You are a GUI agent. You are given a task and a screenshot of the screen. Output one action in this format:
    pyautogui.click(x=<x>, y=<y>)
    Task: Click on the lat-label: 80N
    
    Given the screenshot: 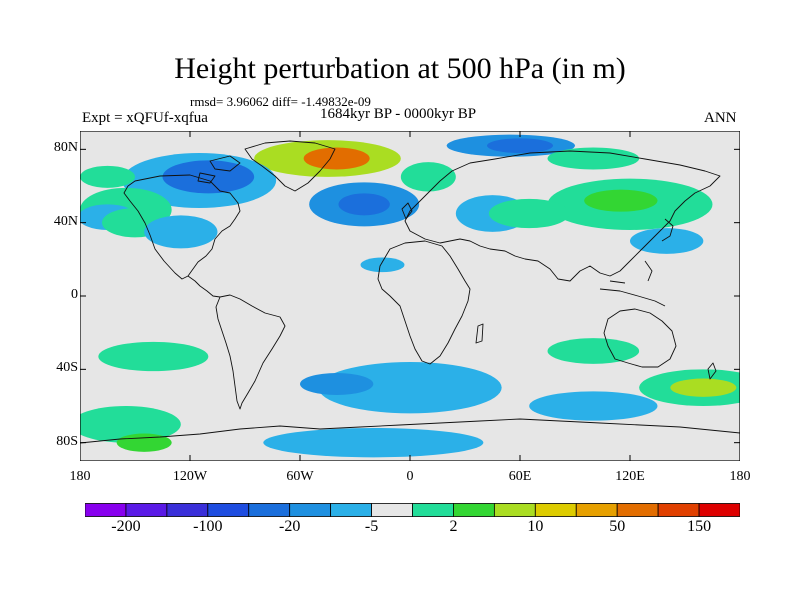 What is the action you would take?
    pyautogui.click(x=65, y=148)
    